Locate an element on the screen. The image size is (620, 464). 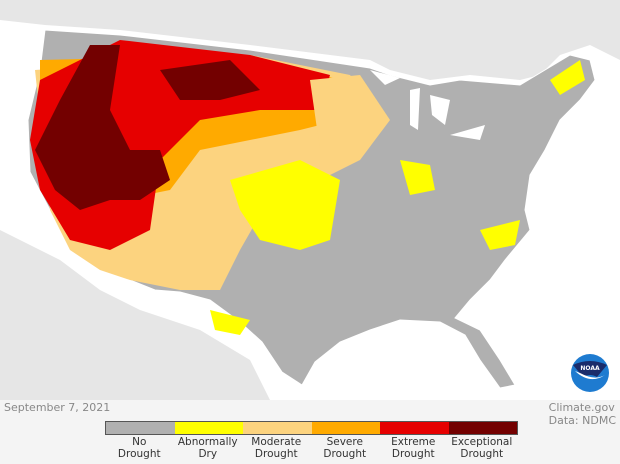
credit: Climate.gov Data: NDMC is located at coordinates (582, 414).